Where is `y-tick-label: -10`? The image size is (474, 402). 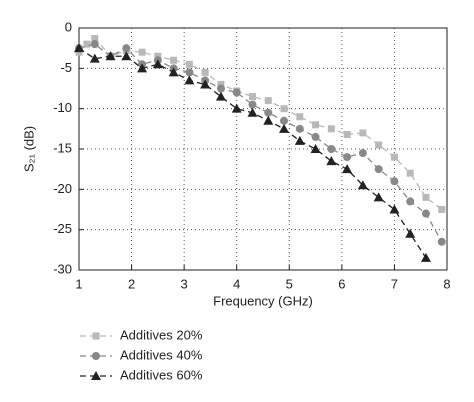 y-tick-label: -10 is located at coordinates (62, 107).